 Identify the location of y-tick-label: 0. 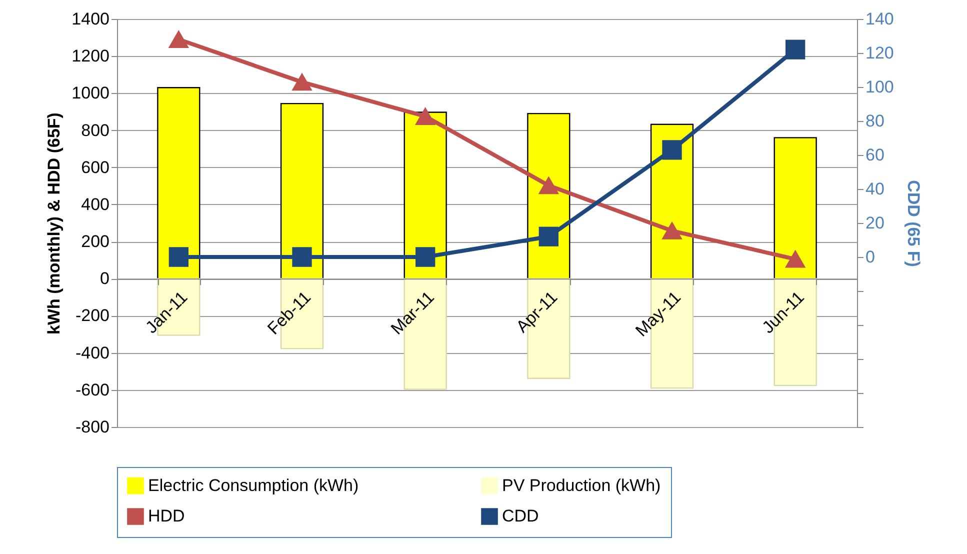
(105, 278).